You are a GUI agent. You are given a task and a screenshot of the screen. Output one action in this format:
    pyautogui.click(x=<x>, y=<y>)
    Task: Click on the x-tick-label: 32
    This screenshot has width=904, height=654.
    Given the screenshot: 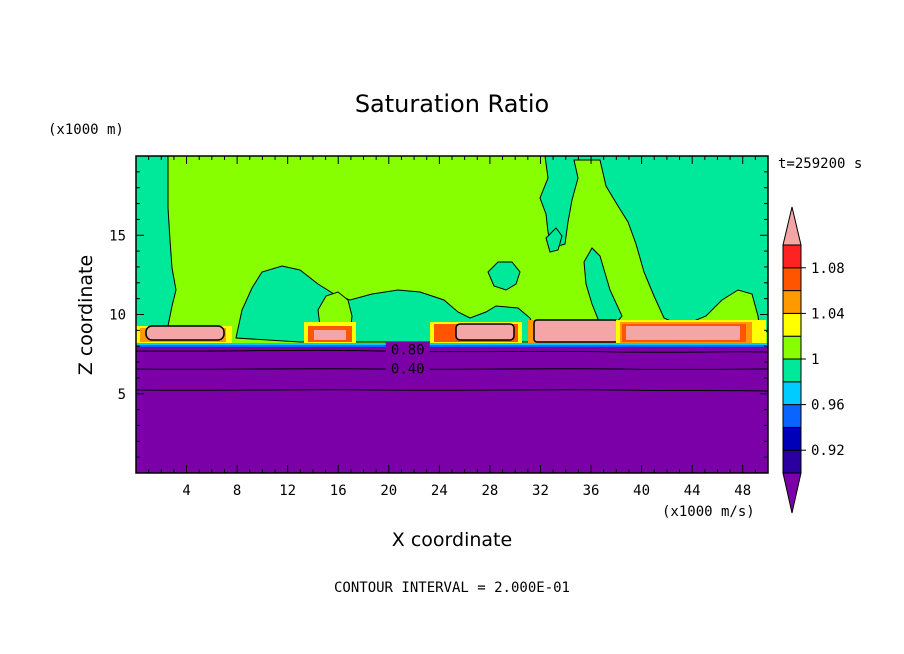 What is the action you would take?
    pyautogui.click(x=540, y=491)
    